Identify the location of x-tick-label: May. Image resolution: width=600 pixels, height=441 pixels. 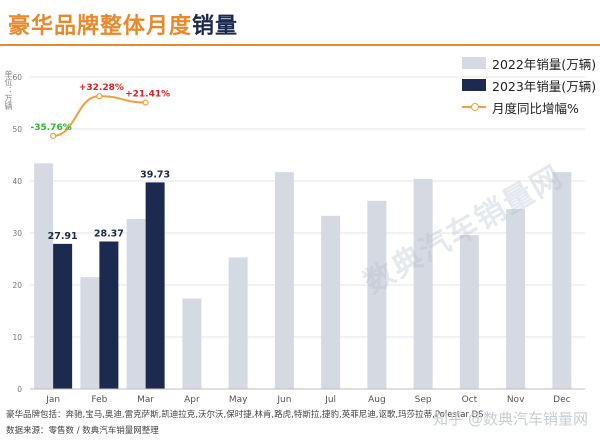
(238, 400).